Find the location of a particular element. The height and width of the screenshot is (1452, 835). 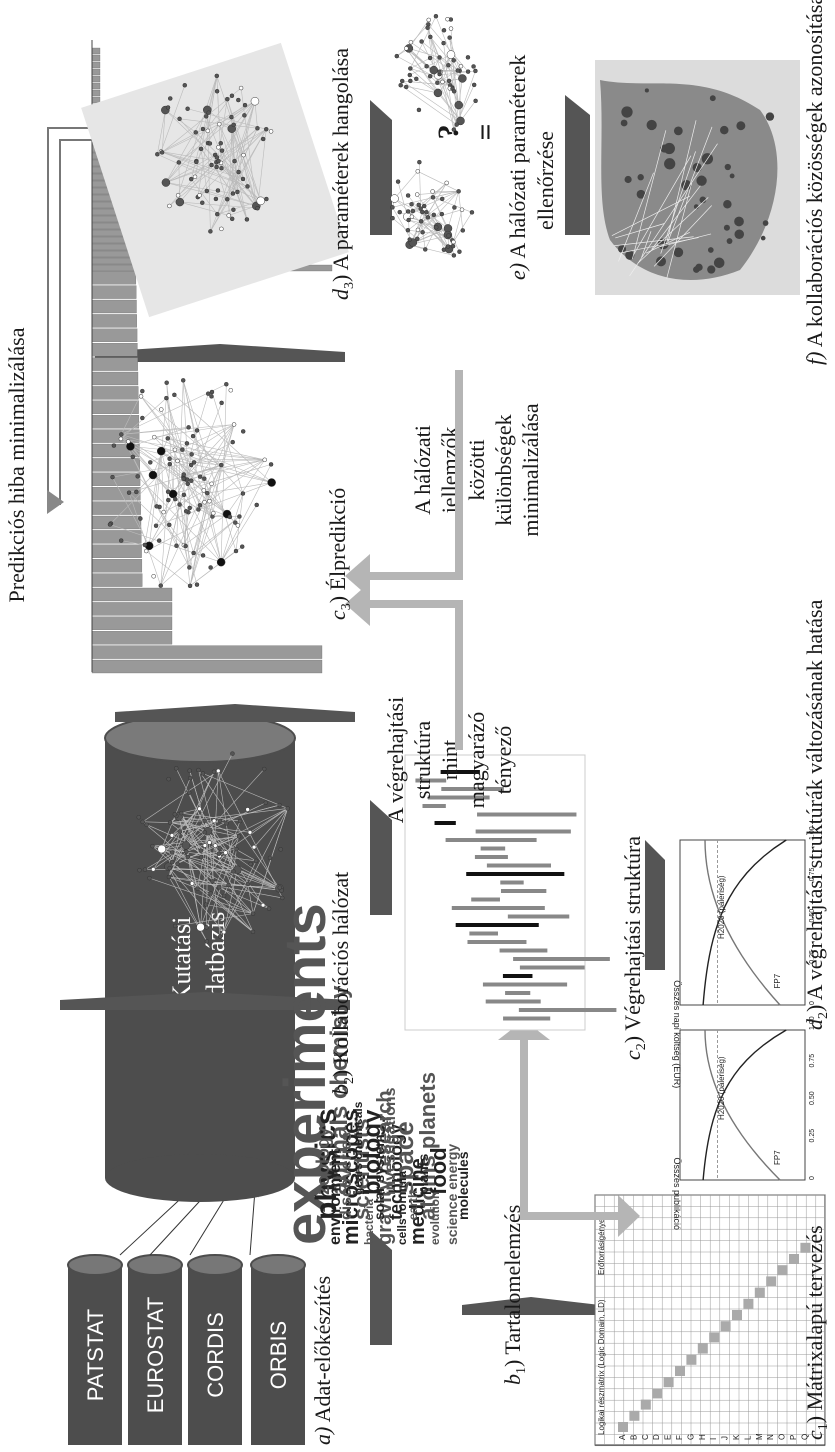

matrix-diag-cell is located at coordinates (668, 1382).